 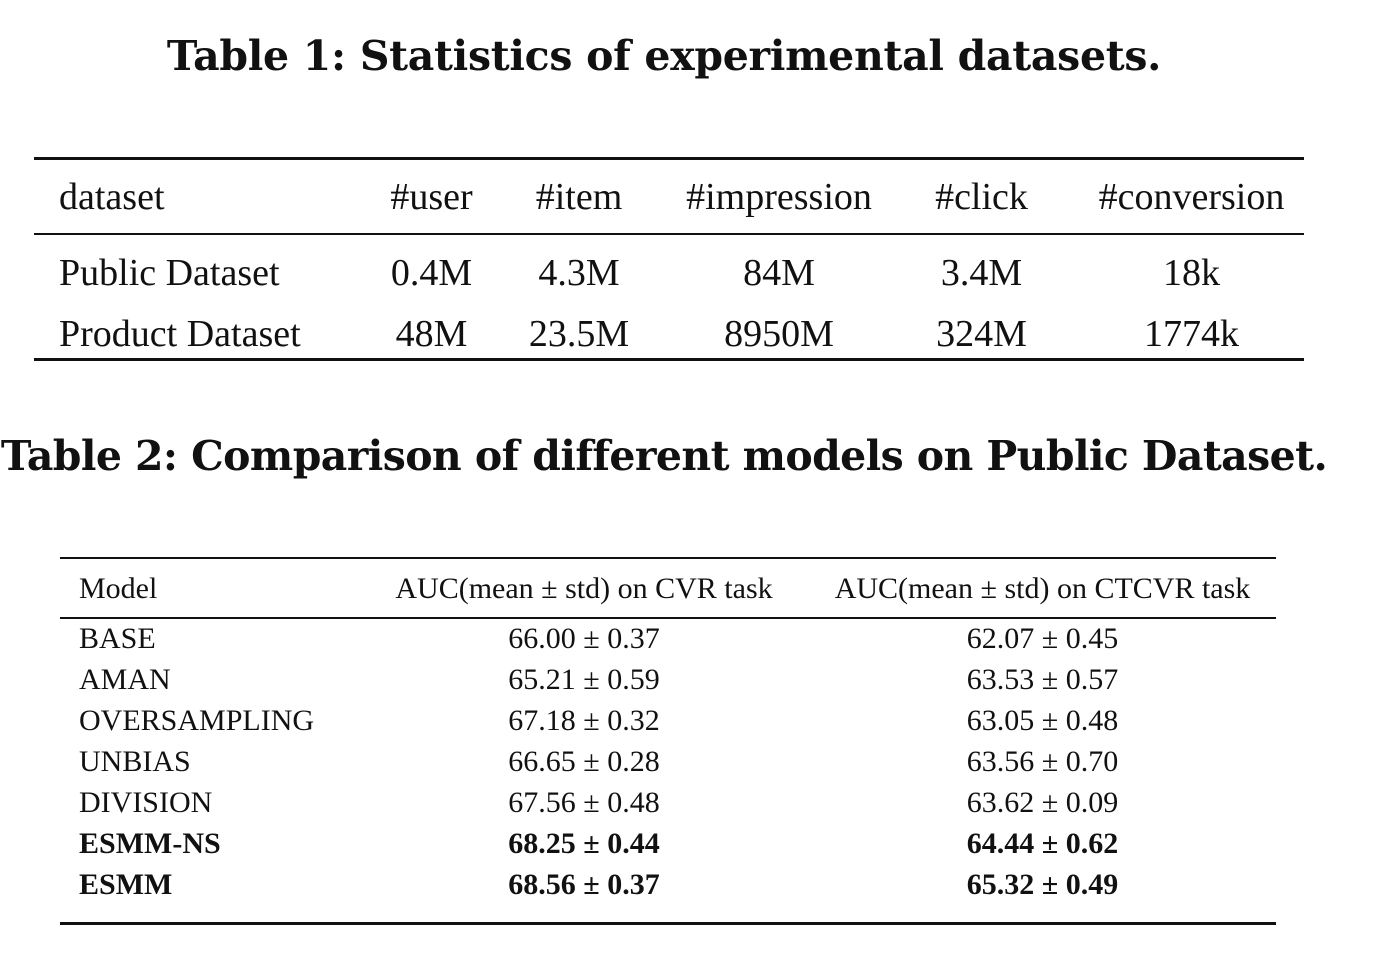 What do you see at coordinates (135, 761) in the screenshot?
I see `table2-model-cell: UNBIAS` at bounding box center [135, 761].